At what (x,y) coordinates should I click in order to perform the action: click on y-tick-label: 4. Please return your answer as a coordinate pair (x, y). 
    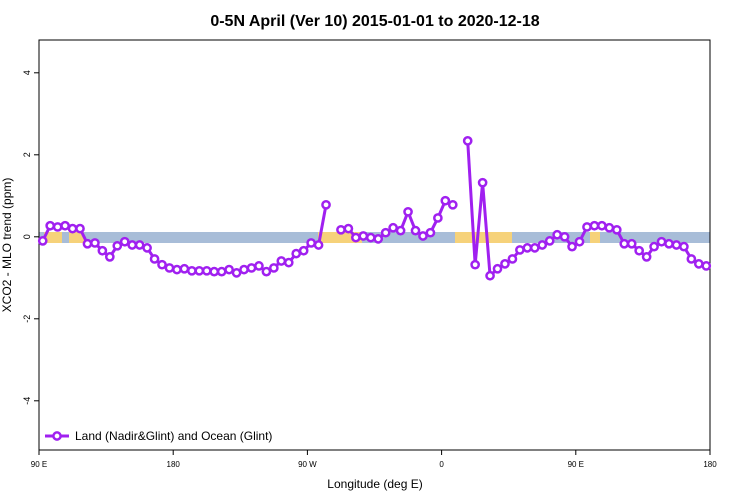
    Looking at the image, I should click on (27, 72).